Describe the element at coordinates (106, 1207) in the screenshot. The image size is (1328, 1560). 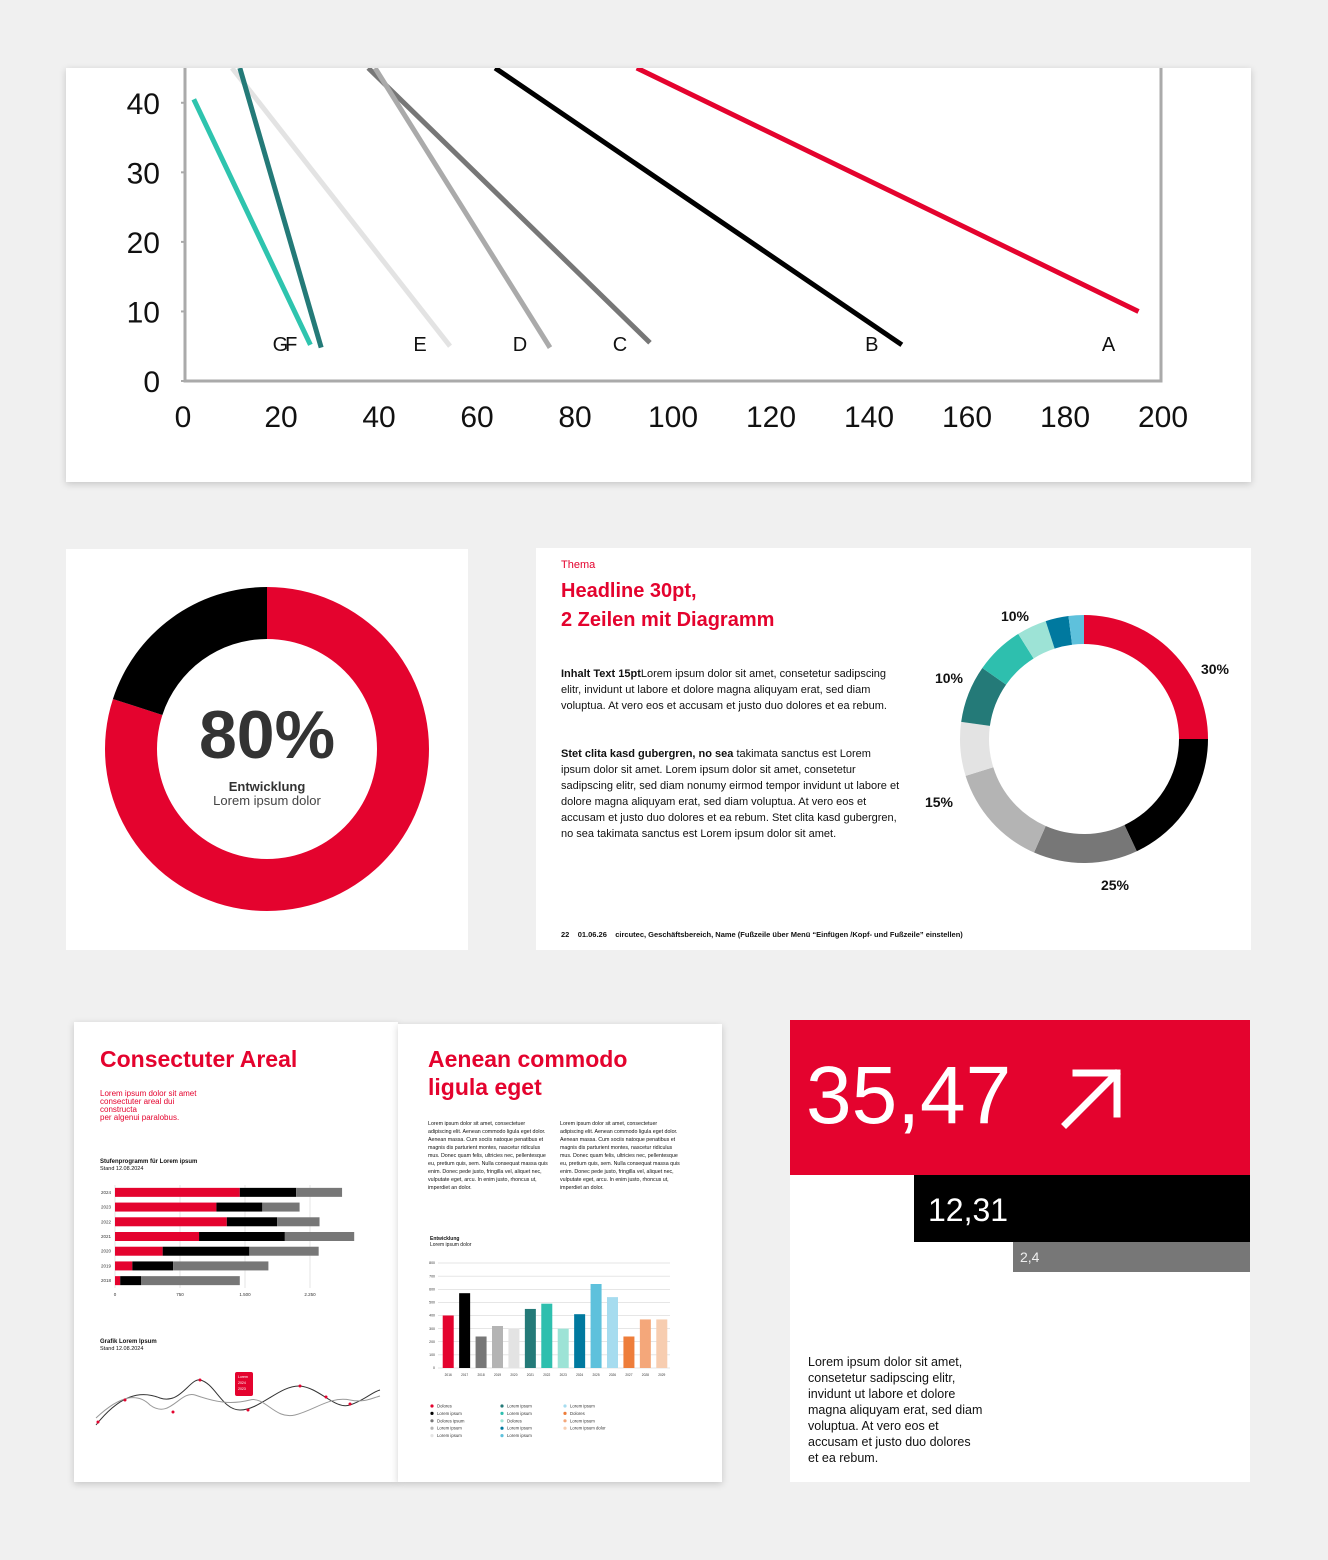
I see `y-tick-label: 2023` at that location.